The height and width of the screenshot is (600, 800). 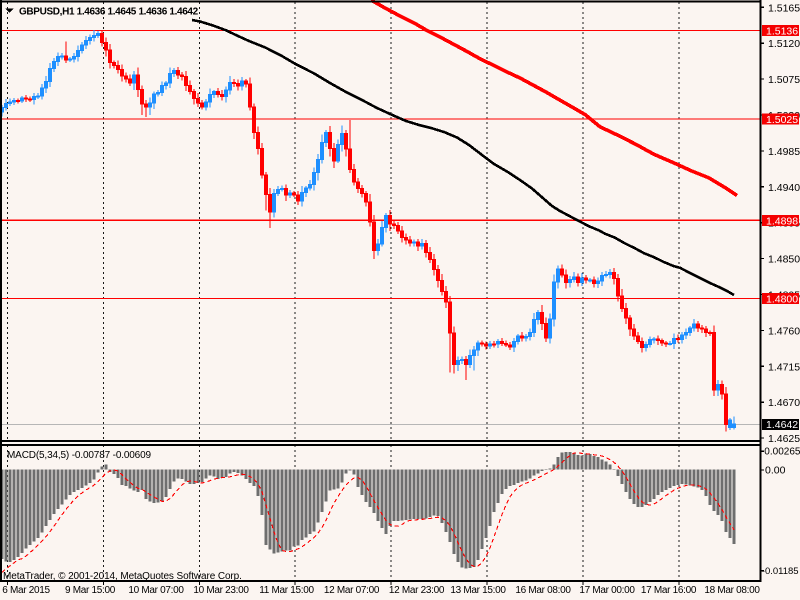 I want to click on svg-text: 1.4898, so click(x=782, y=221).